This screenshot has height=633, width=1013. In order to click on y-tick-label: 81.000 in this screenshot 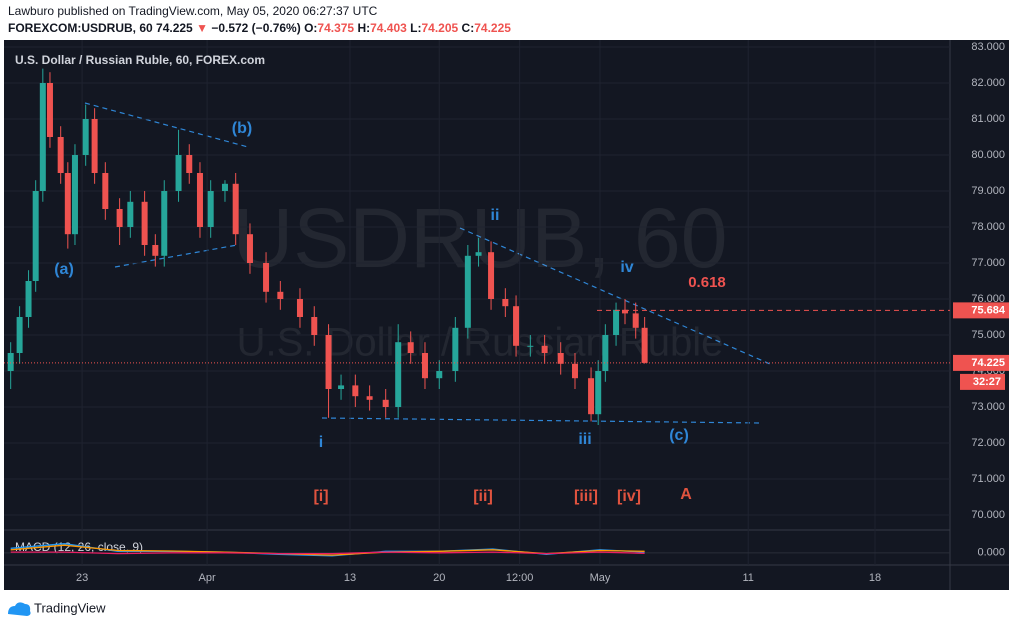, I will do `click(988, 119)`.